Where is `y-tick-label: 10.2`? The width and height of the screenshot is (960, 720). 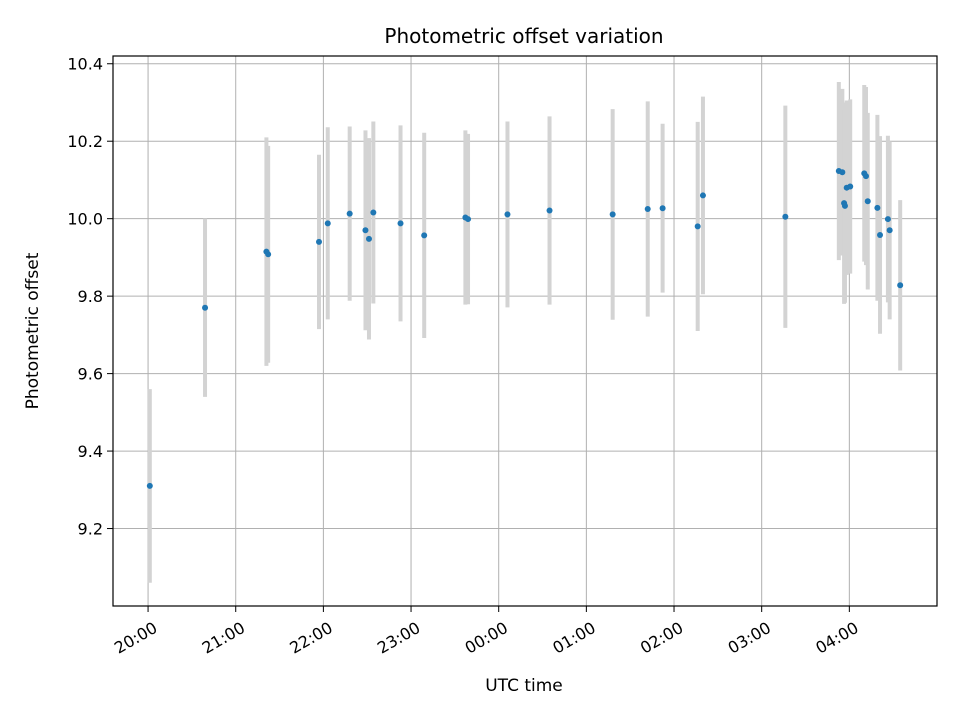
y-tick-label: 10.2 is located at coordinates (85, 141).